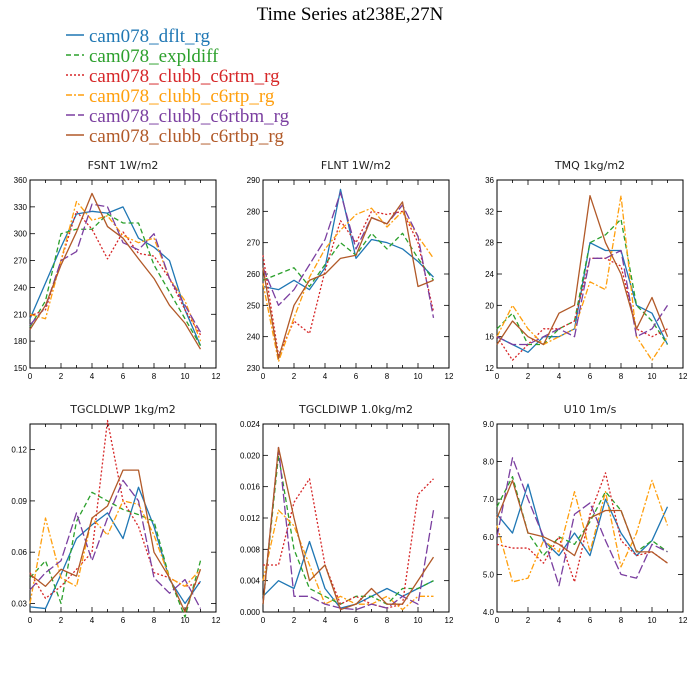 Image resolution: width=700 pixels, height=700 pixels. I want to click on y-tick-label: 0.016, so click(250, 487).